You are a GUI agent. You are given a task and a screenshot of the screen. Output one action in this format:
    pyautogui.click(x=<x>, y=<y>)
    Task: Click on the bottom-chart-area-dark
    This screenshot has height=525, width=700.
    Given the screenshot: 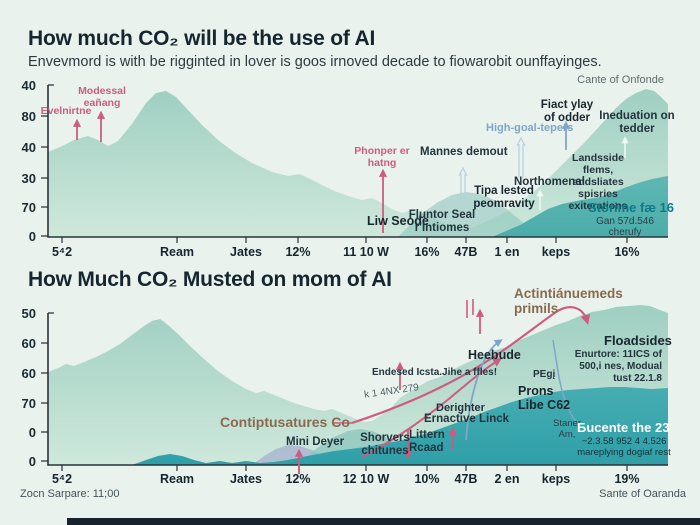 What is the action you would take?
    pyautogui.click(x=400, y=426)
    